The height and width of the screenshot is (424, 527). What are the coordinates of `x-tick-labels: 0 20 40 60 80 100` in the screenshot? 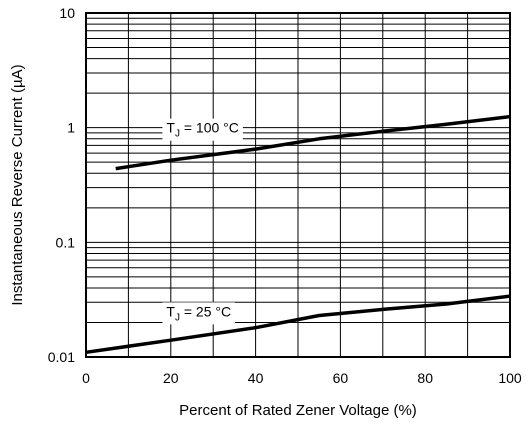 It's located at (302, 378).